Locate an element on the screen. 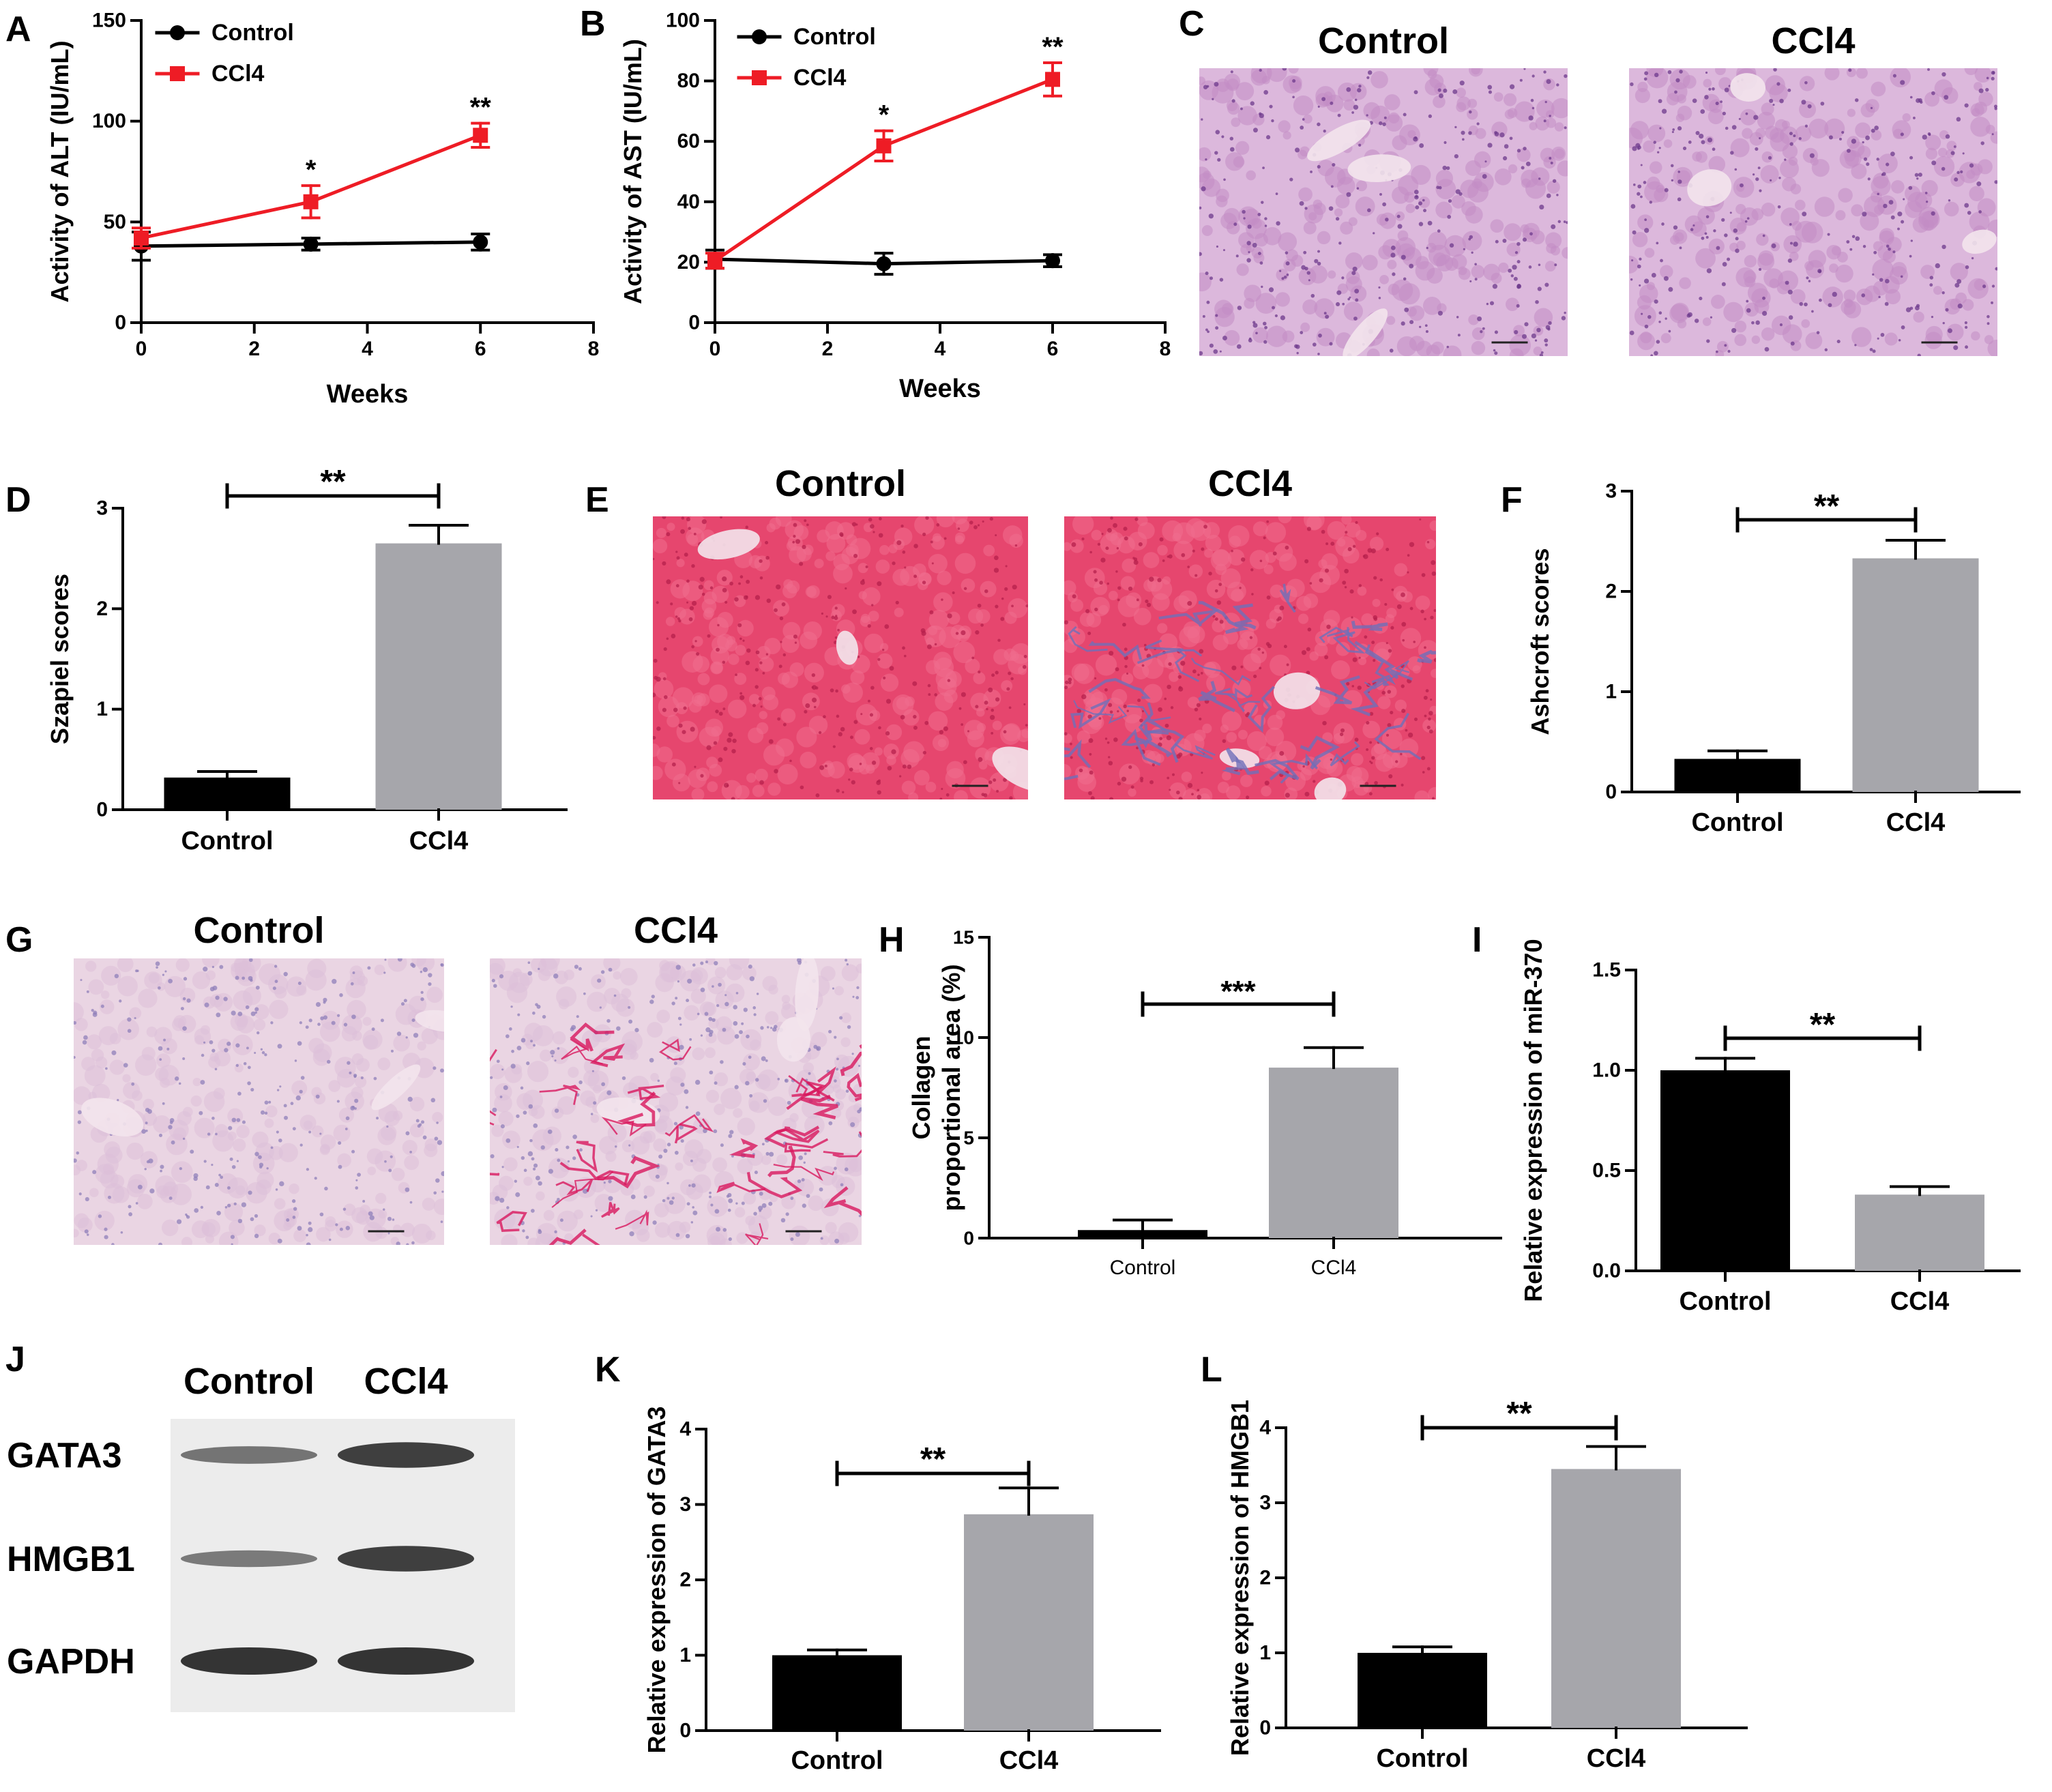 This screenshot has width=2052, height=1792. blot-band-hmgb1 is located at coordinates (249, 1559).